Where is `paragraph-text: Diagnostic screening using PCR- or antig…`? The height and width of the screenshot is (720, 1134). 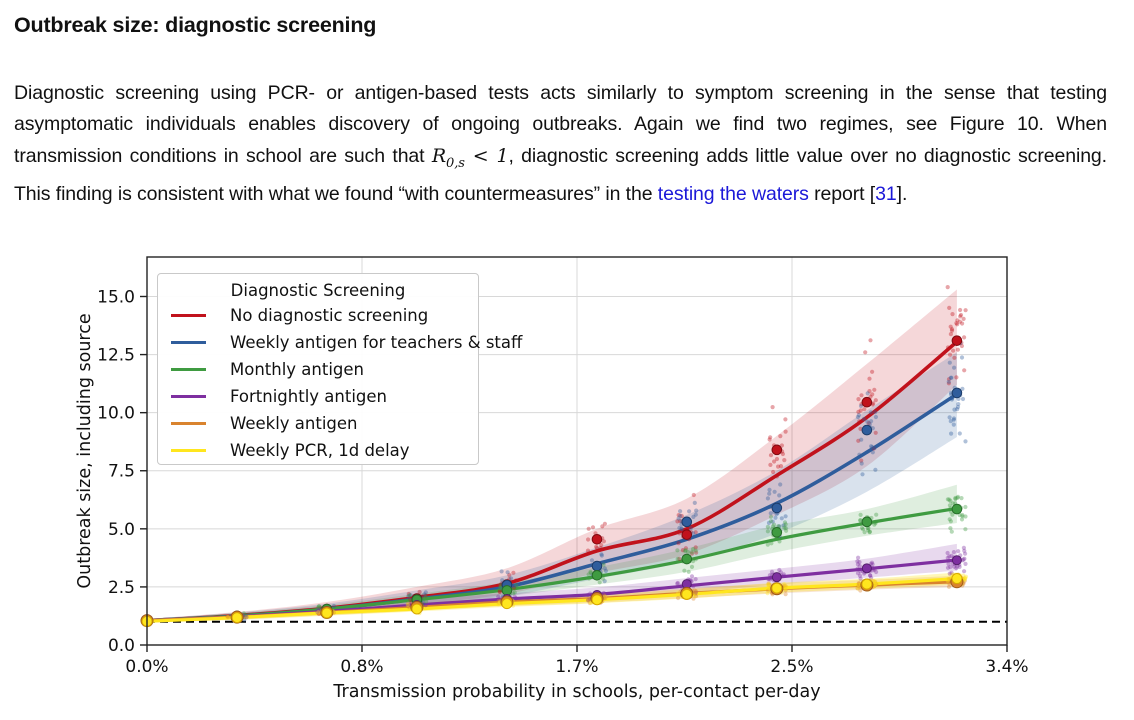
paragraph-text: Diagnostic screening using PCR- or antig… is located at coordinates (560, 124).